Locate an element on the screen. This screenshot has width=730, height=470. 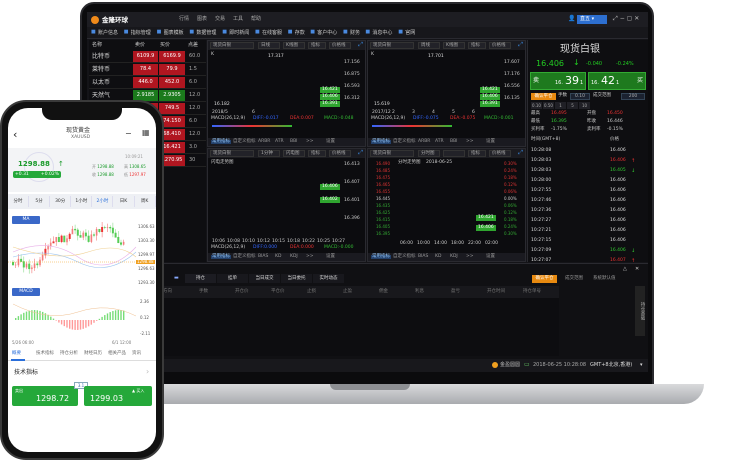
ma-indicator-button: MA is located at coordinates (26, 220).